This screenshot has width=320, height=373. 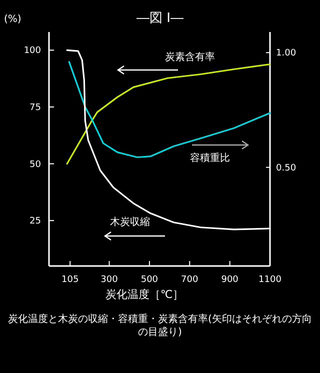 I want to click on series-label: 容積重比, so click(x=210, y=158).